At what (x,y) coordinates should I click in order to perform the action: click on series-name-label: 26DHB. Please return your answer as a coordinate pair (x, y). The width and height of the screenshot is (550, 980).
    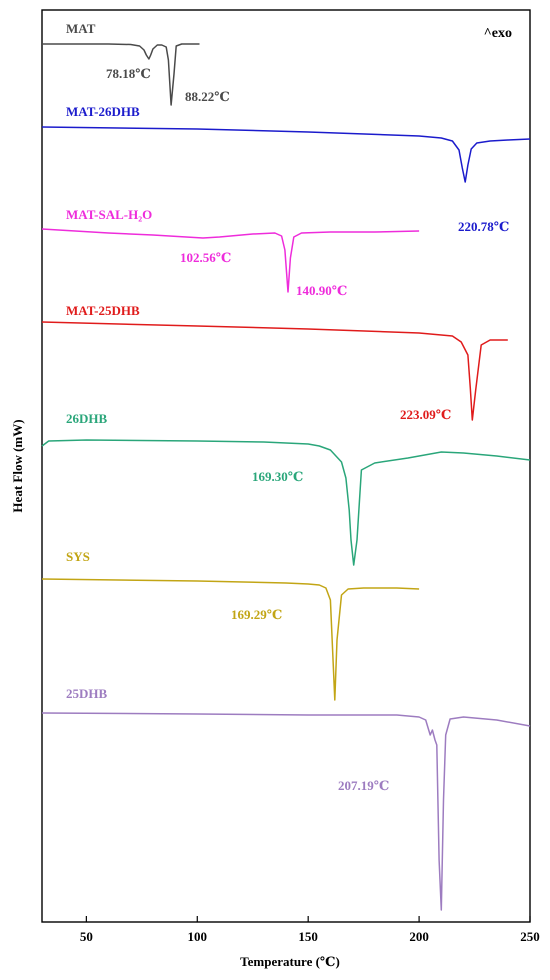
    Looking at the image, I should click on (87, 418).